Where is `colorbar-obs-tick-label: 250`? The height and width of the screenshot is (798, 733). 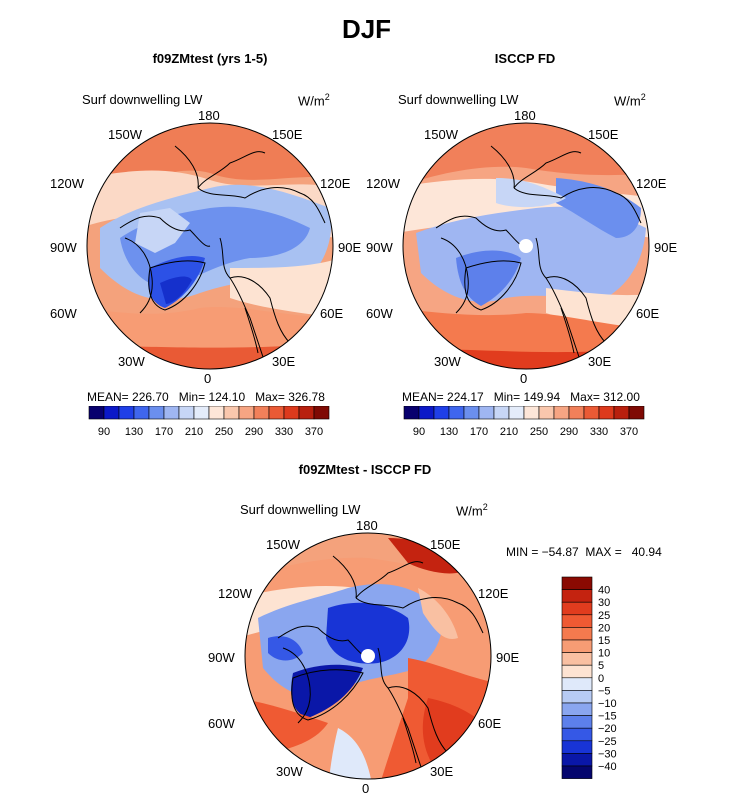 colorbar-obs-tick-label: 250 is located at coordinates (539, 432).